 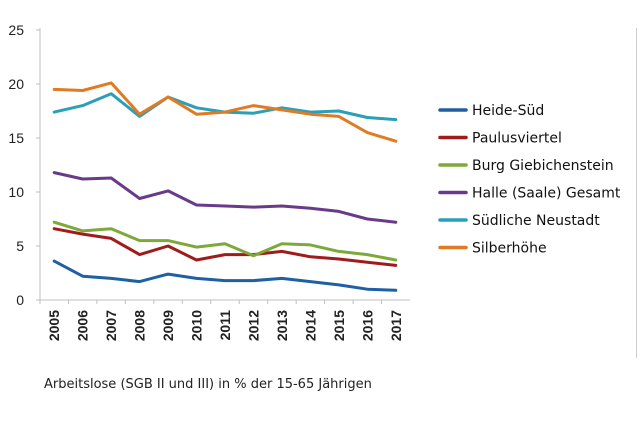 What do you see at coordinates (282, 325) in the screenshot?
I see `x-tick-label: 2013` at bounding box center [282, 325].